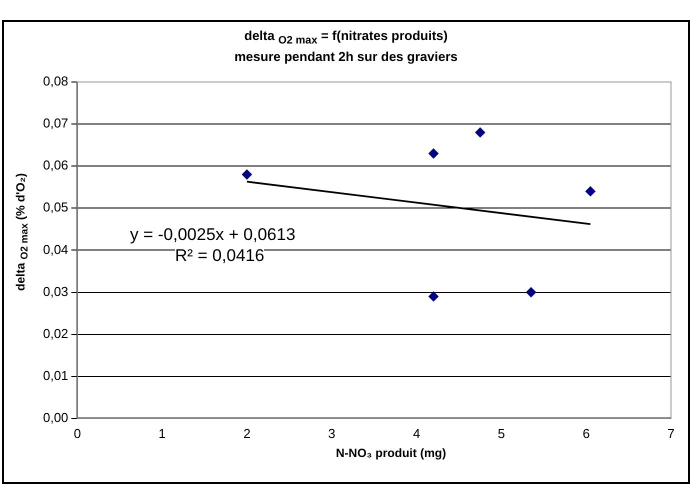  I want to click on y-tick-label: 0,00, so click(55, 417).